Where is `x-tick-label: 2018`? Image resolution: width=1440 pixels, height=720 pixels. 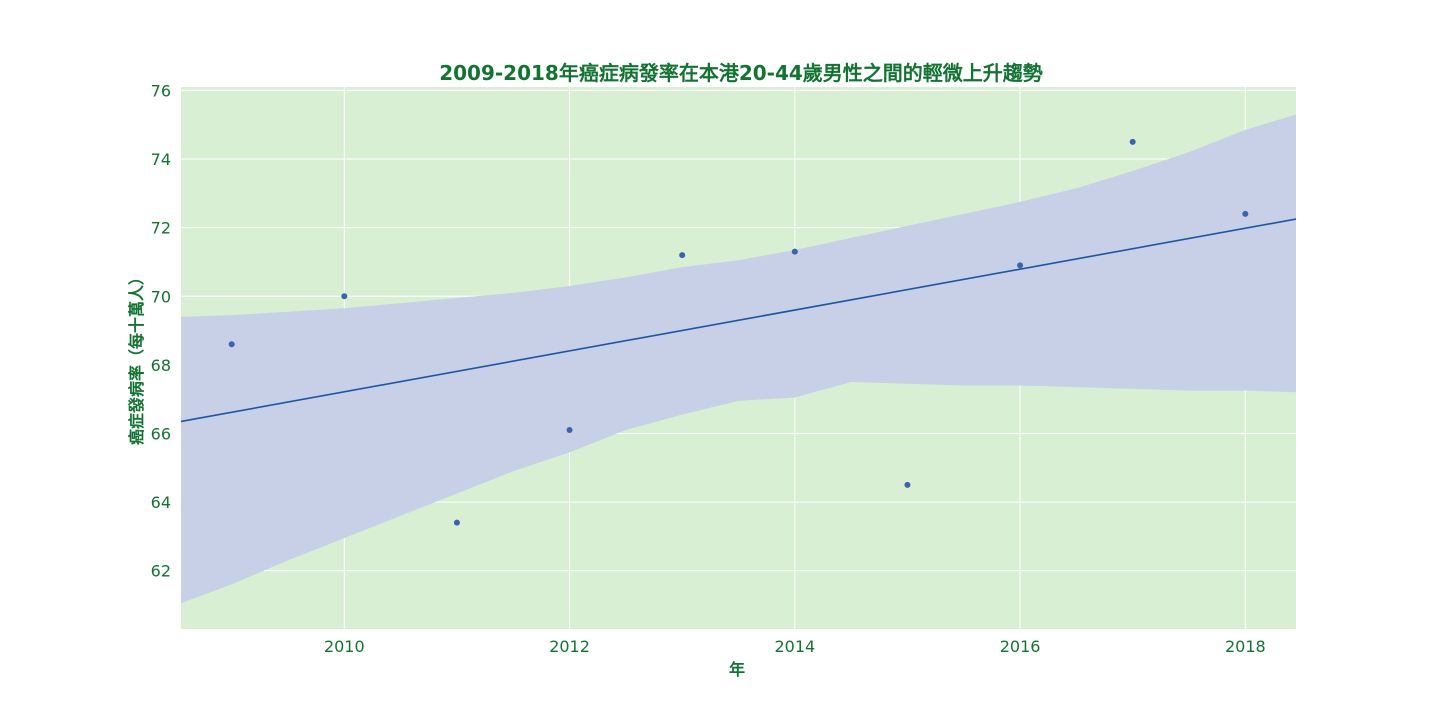 x-tick-label: 2018 is located at coordinates (1245, 646).